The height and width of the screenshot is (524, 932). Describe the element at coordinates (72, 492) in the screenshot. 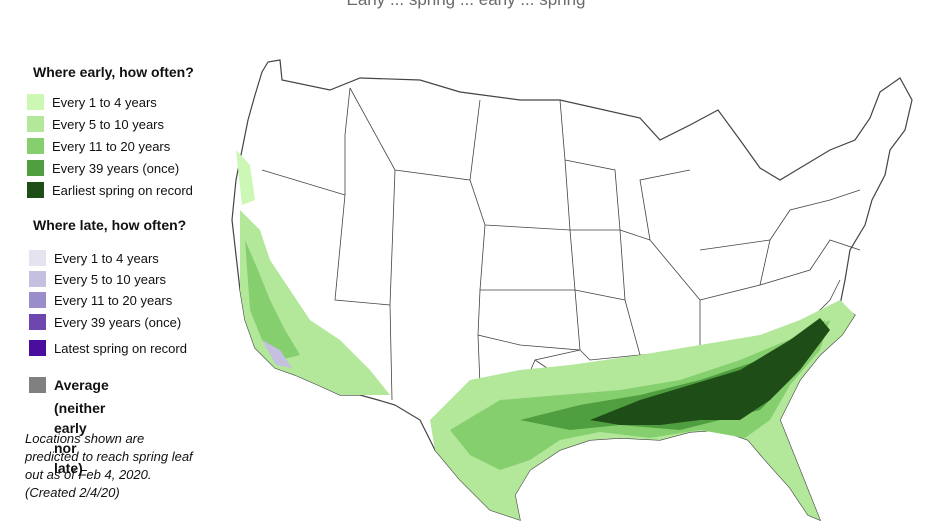

I see `footnote-line: (Created 2/4/20)` at that location.